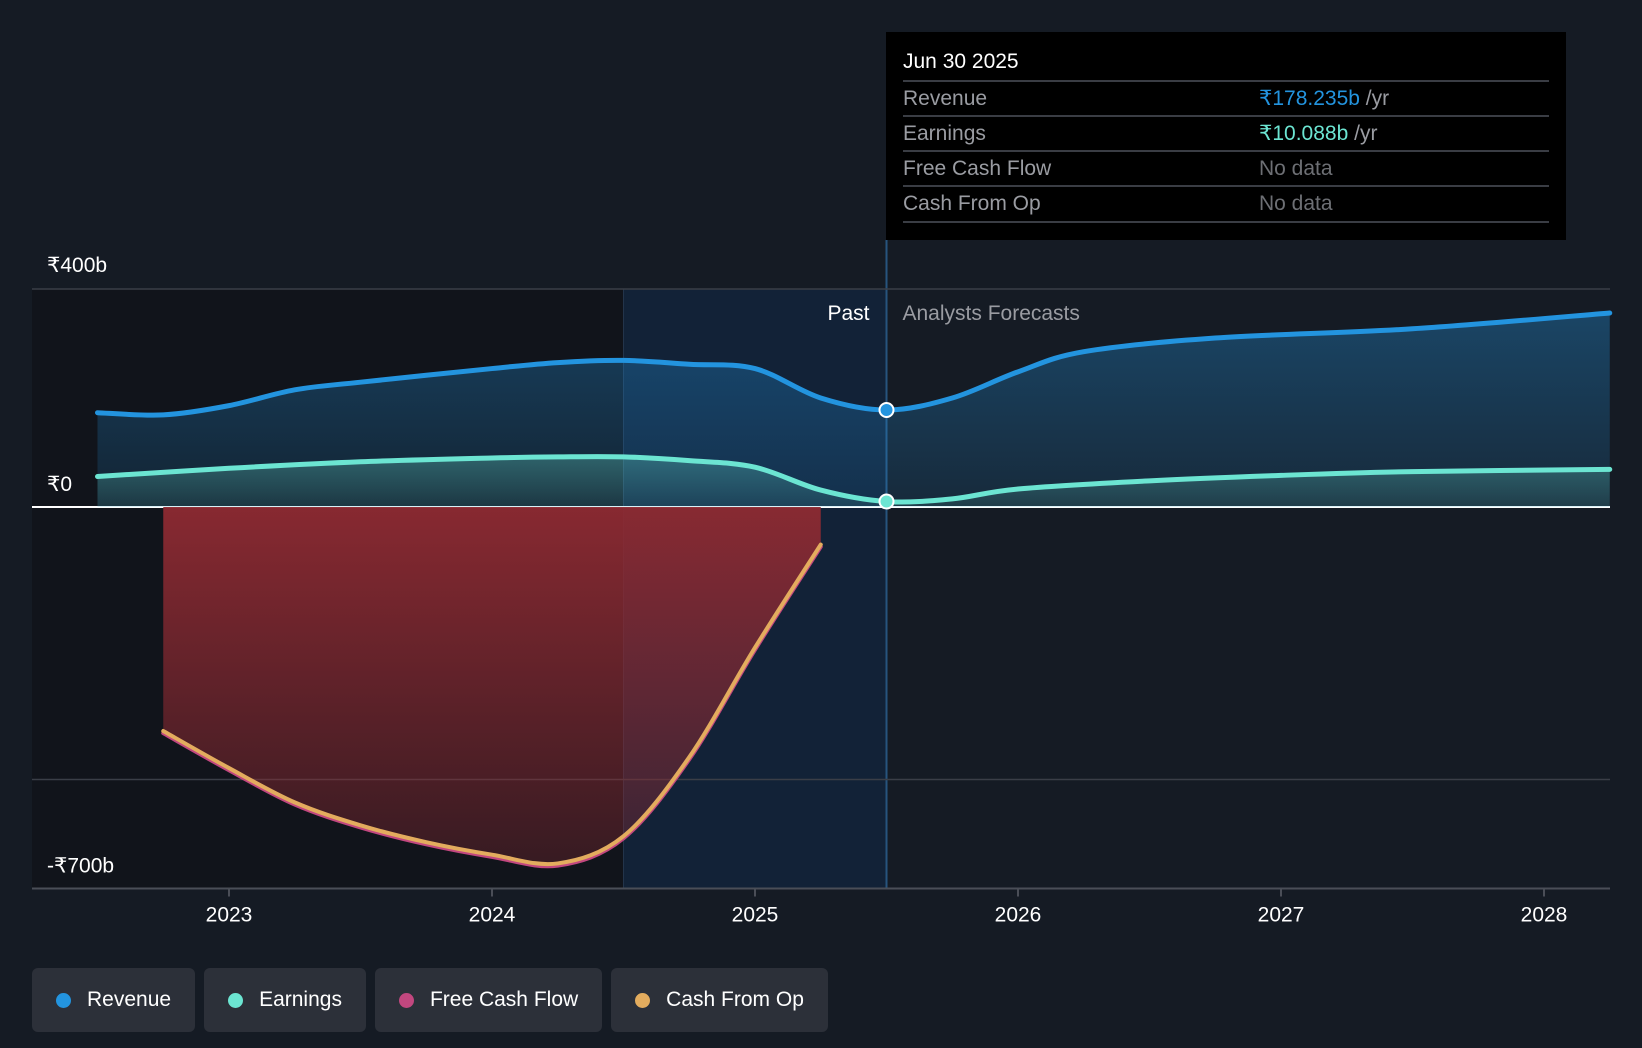 Image resolution: width=1642 pixels, height=1048 pixels. What do you see at coordinates (1226, 98) in the screenshot?
I see `tooltip-row-revenue: Revenue ₹178.235b /yr` at bounding box center [1226, 98].